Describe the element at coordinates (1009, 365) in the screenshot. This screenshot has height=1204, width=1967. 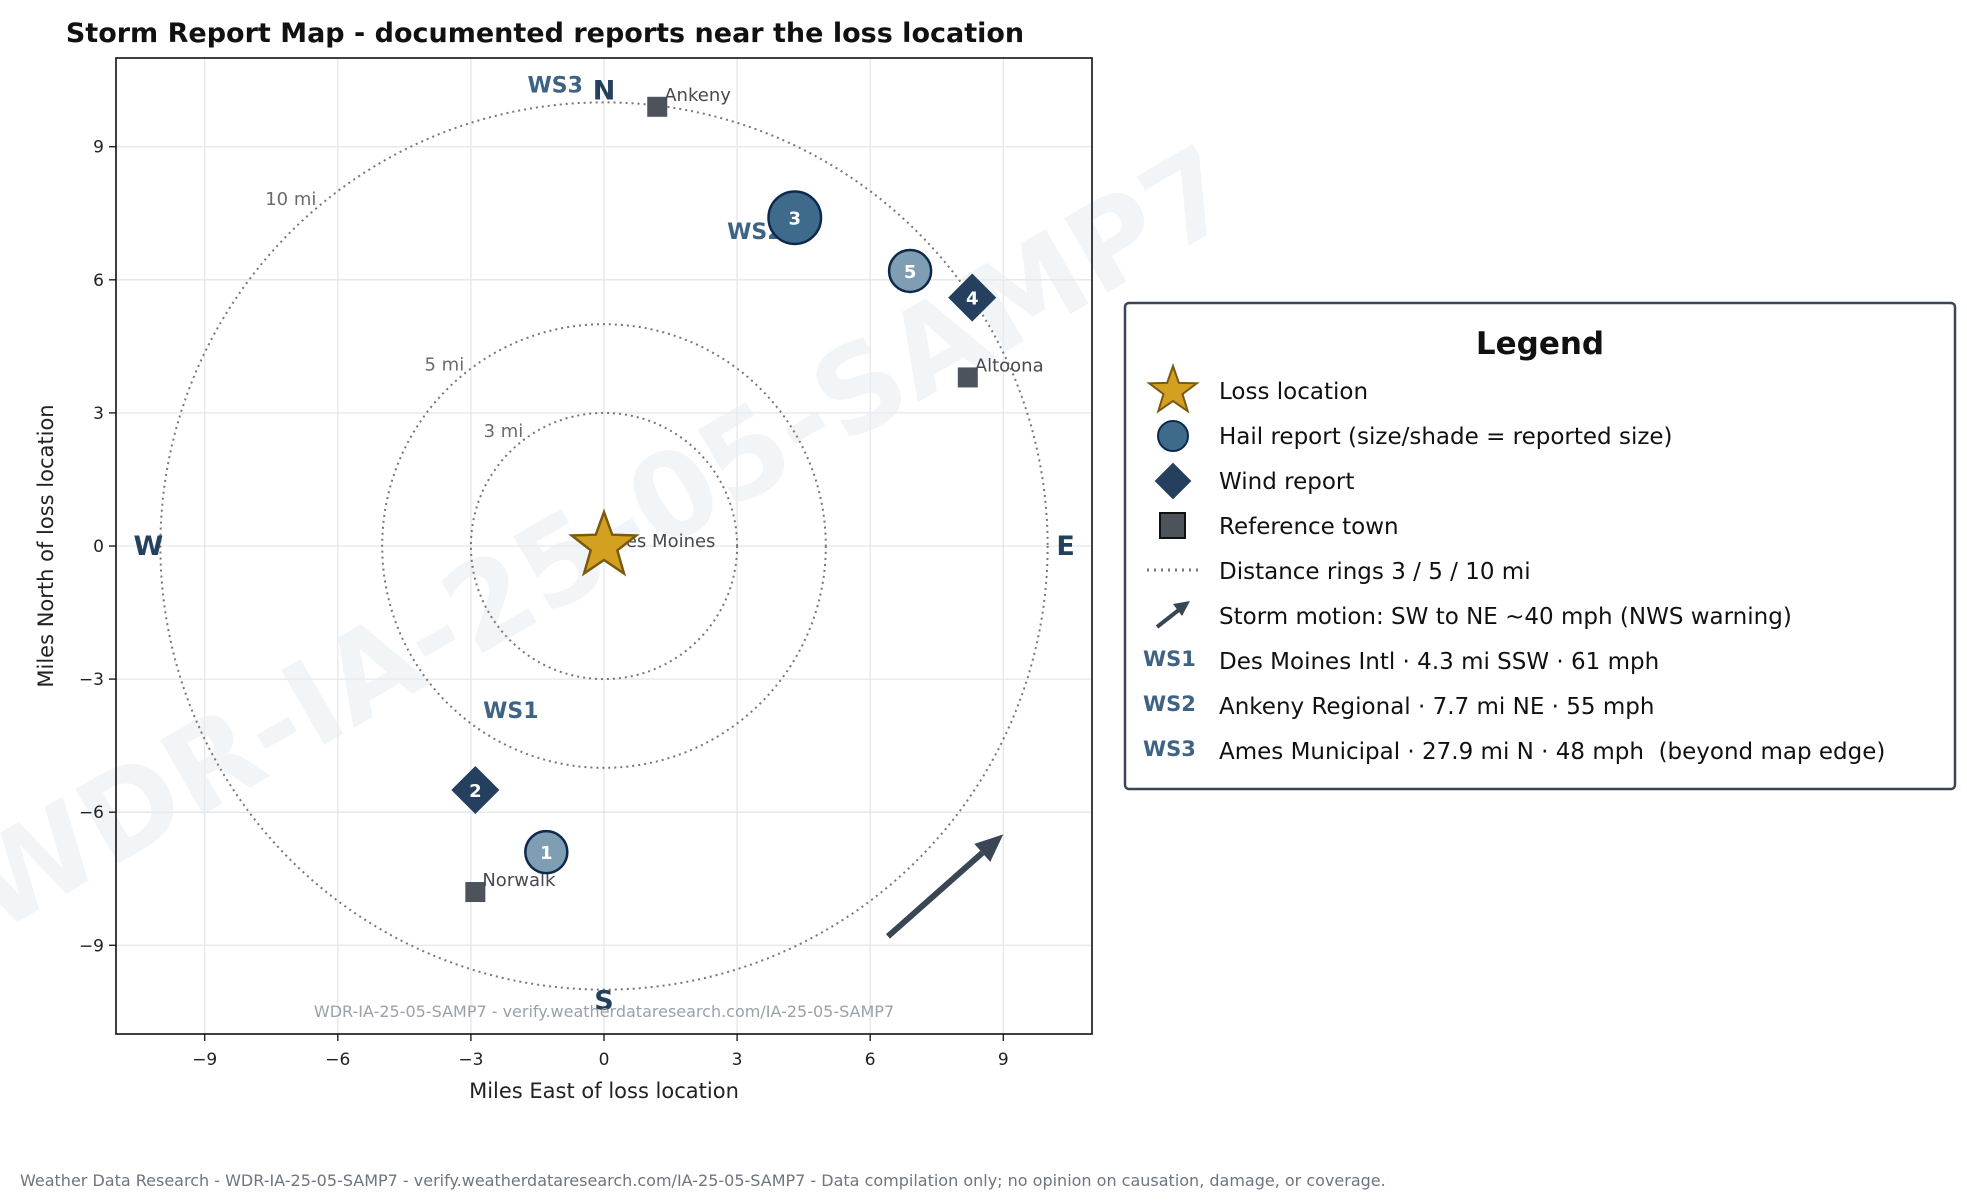
I see `town-label: Altoona` at that location.